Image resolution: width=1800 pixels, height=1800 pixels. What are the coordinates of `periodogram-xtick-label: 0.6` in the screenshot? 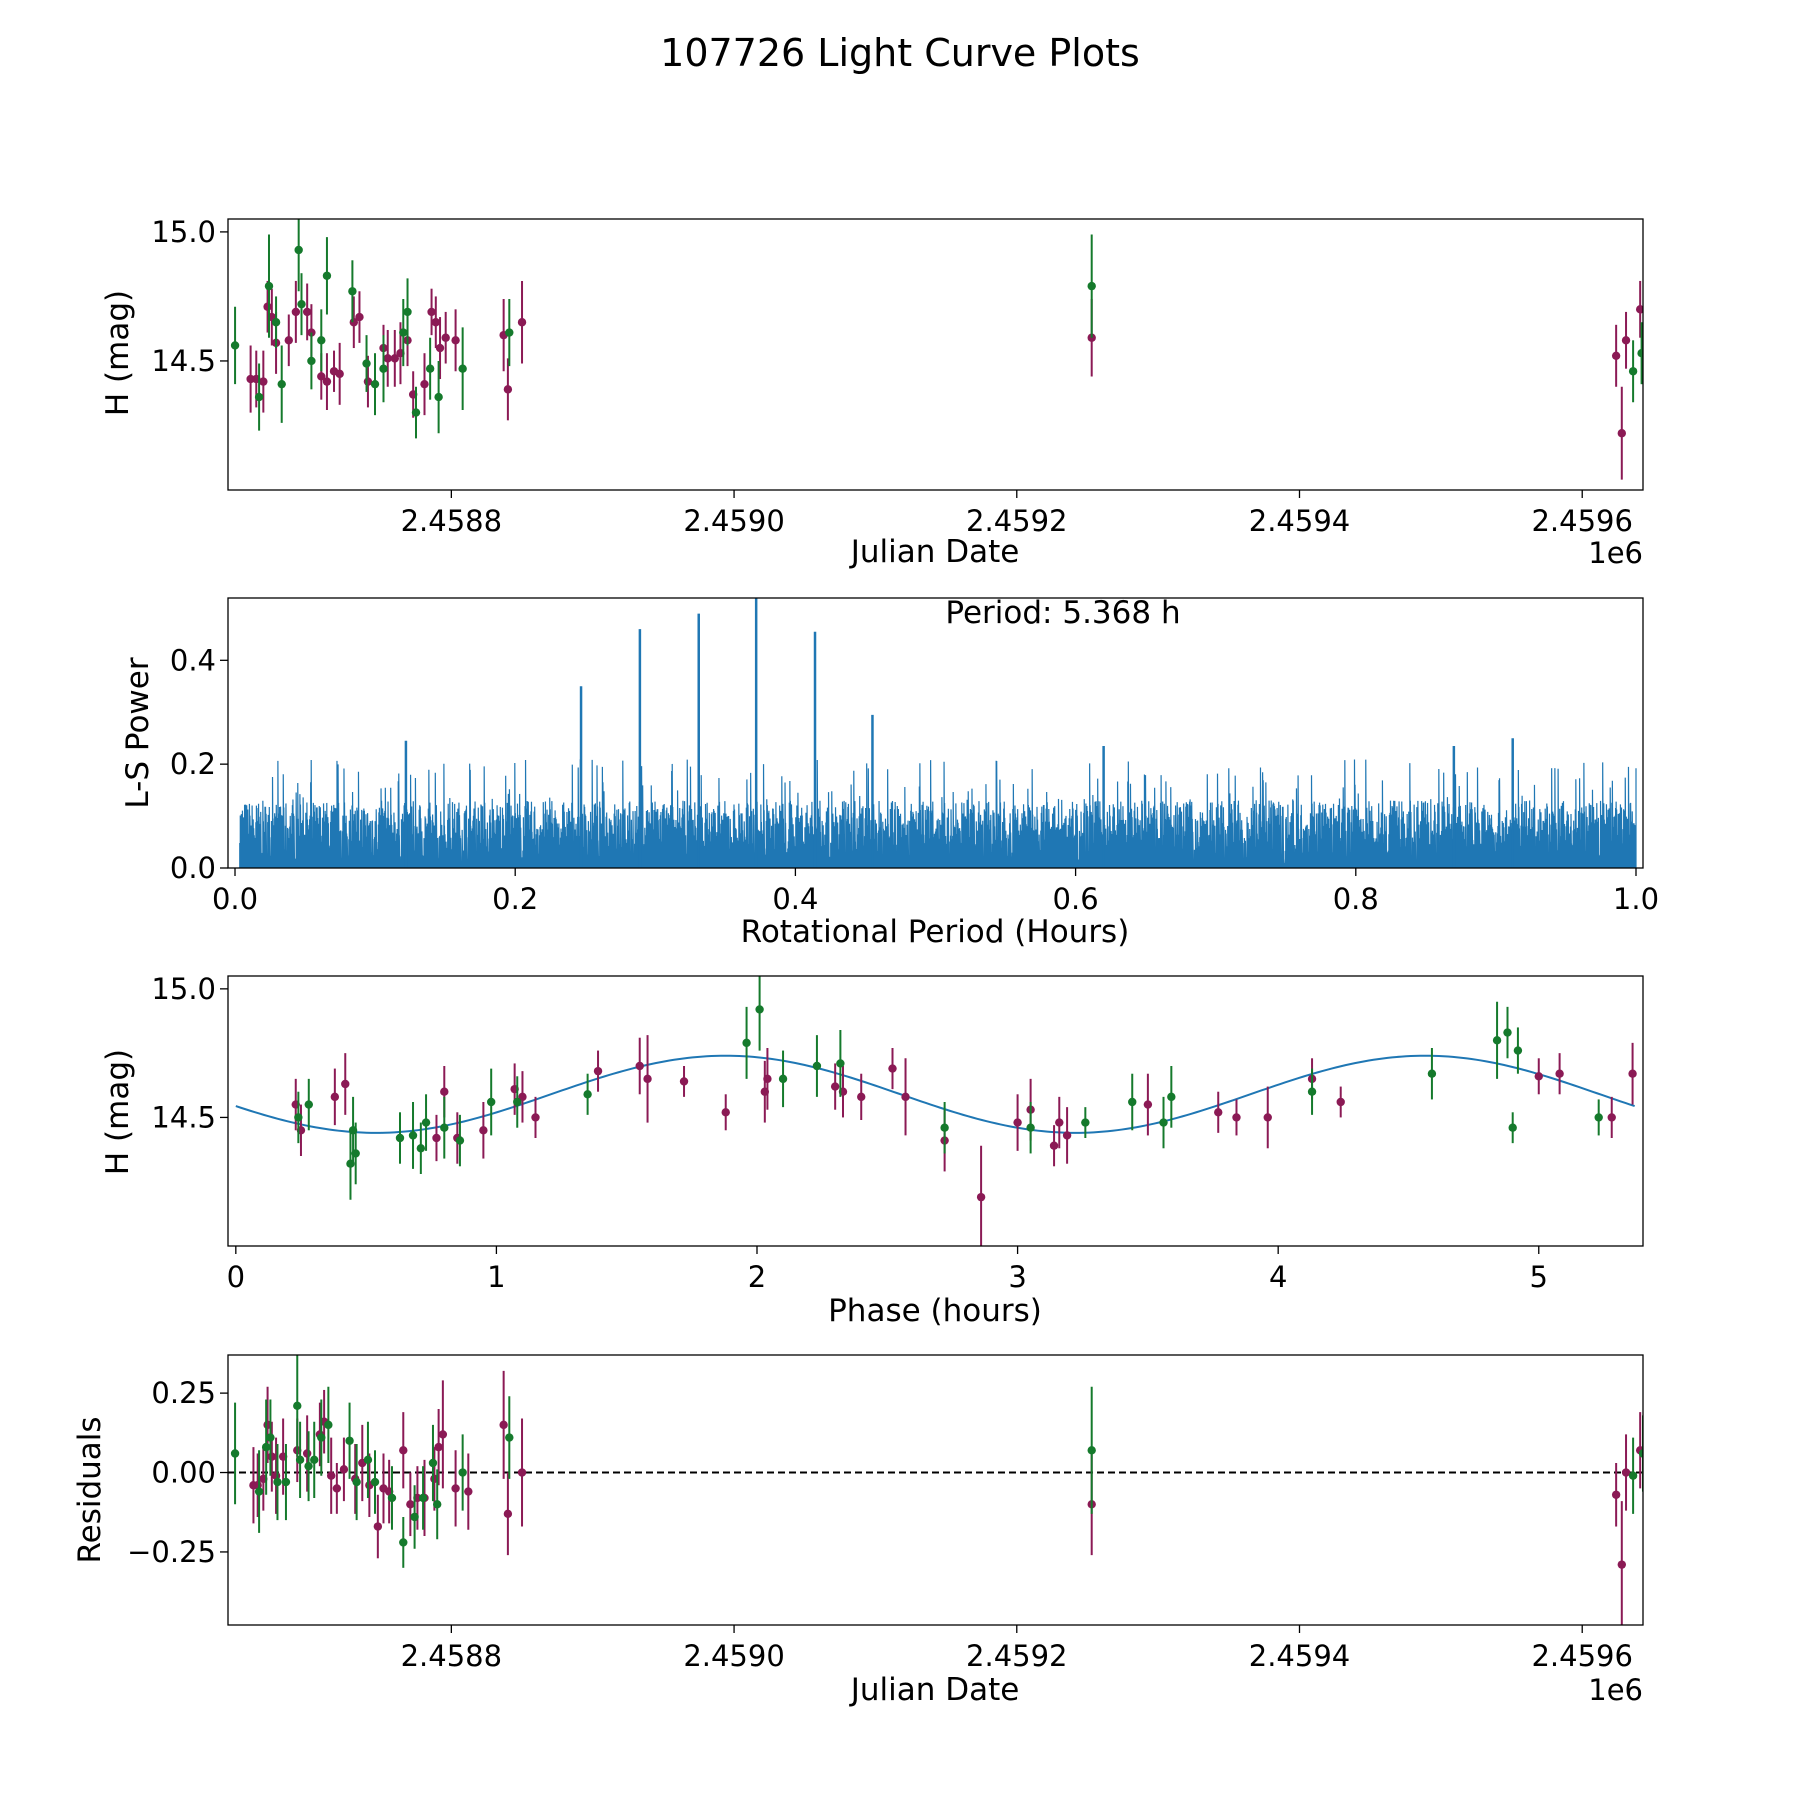 It's located at (1076, 899).